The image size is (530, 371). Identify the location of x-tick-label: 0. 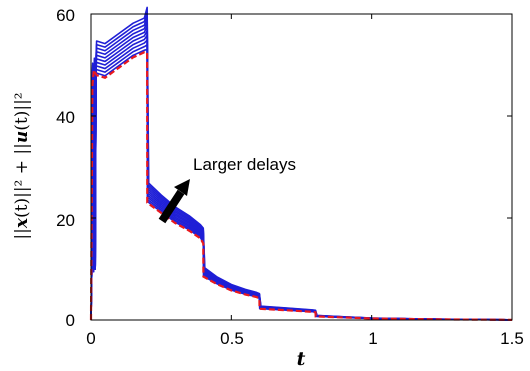
(90, 338).